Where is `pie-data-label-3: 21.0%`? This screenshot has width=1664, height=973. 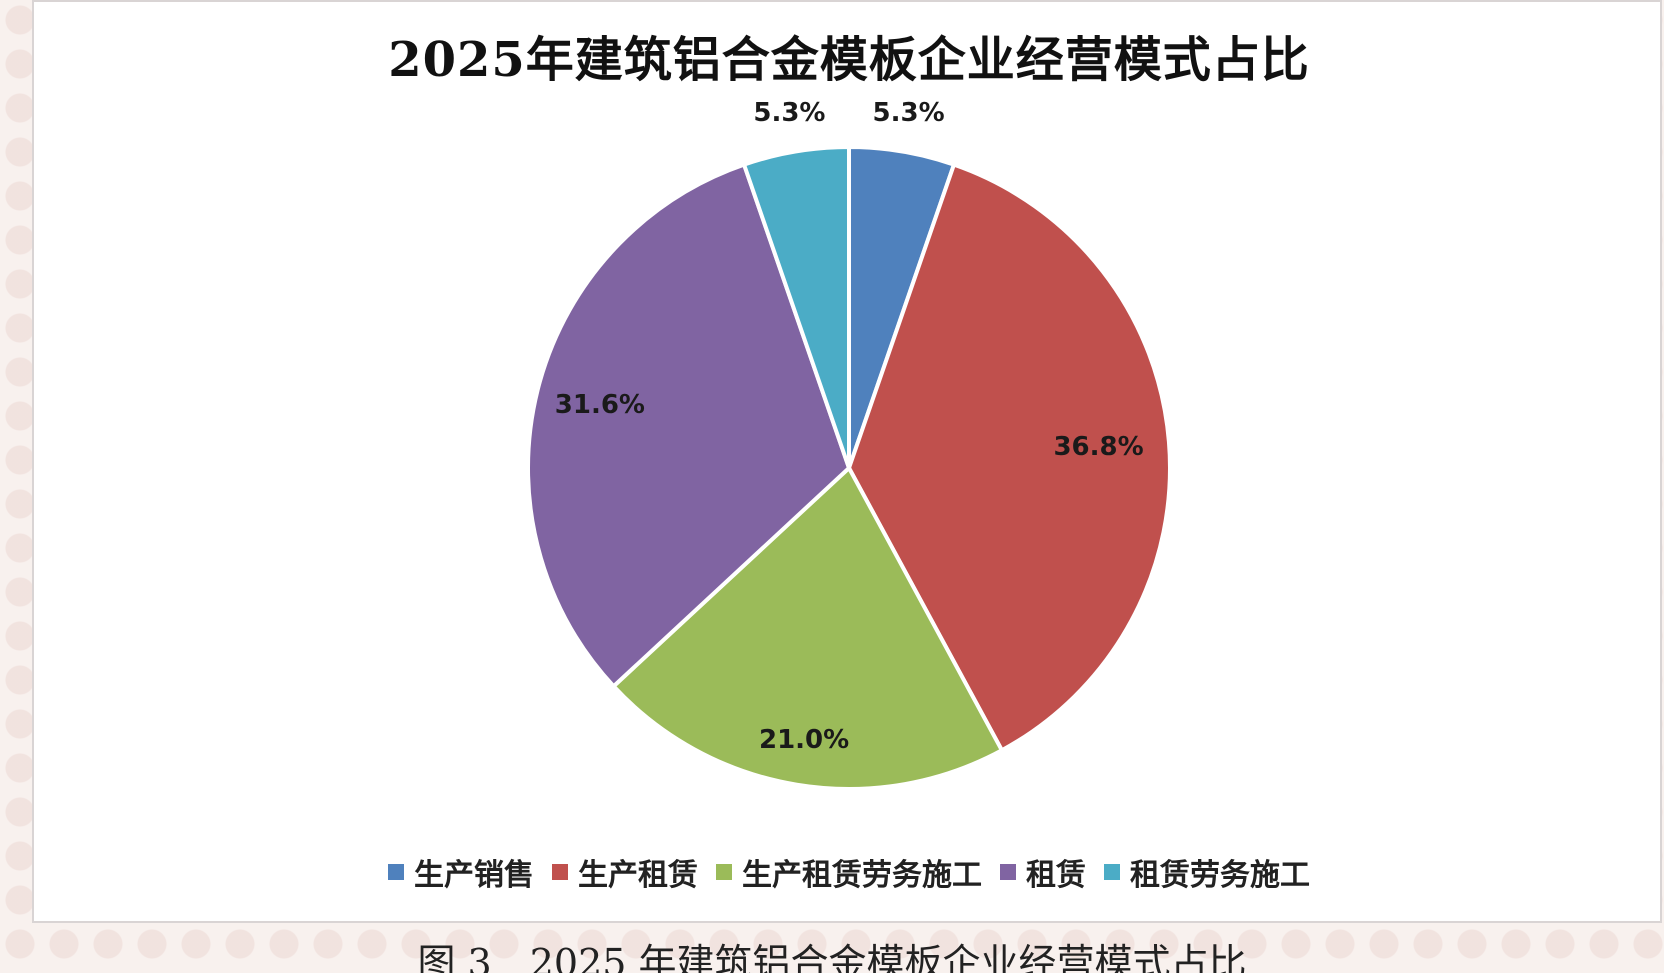
pie-data-label-3: 21.0% is located at coordinates (804, 740).